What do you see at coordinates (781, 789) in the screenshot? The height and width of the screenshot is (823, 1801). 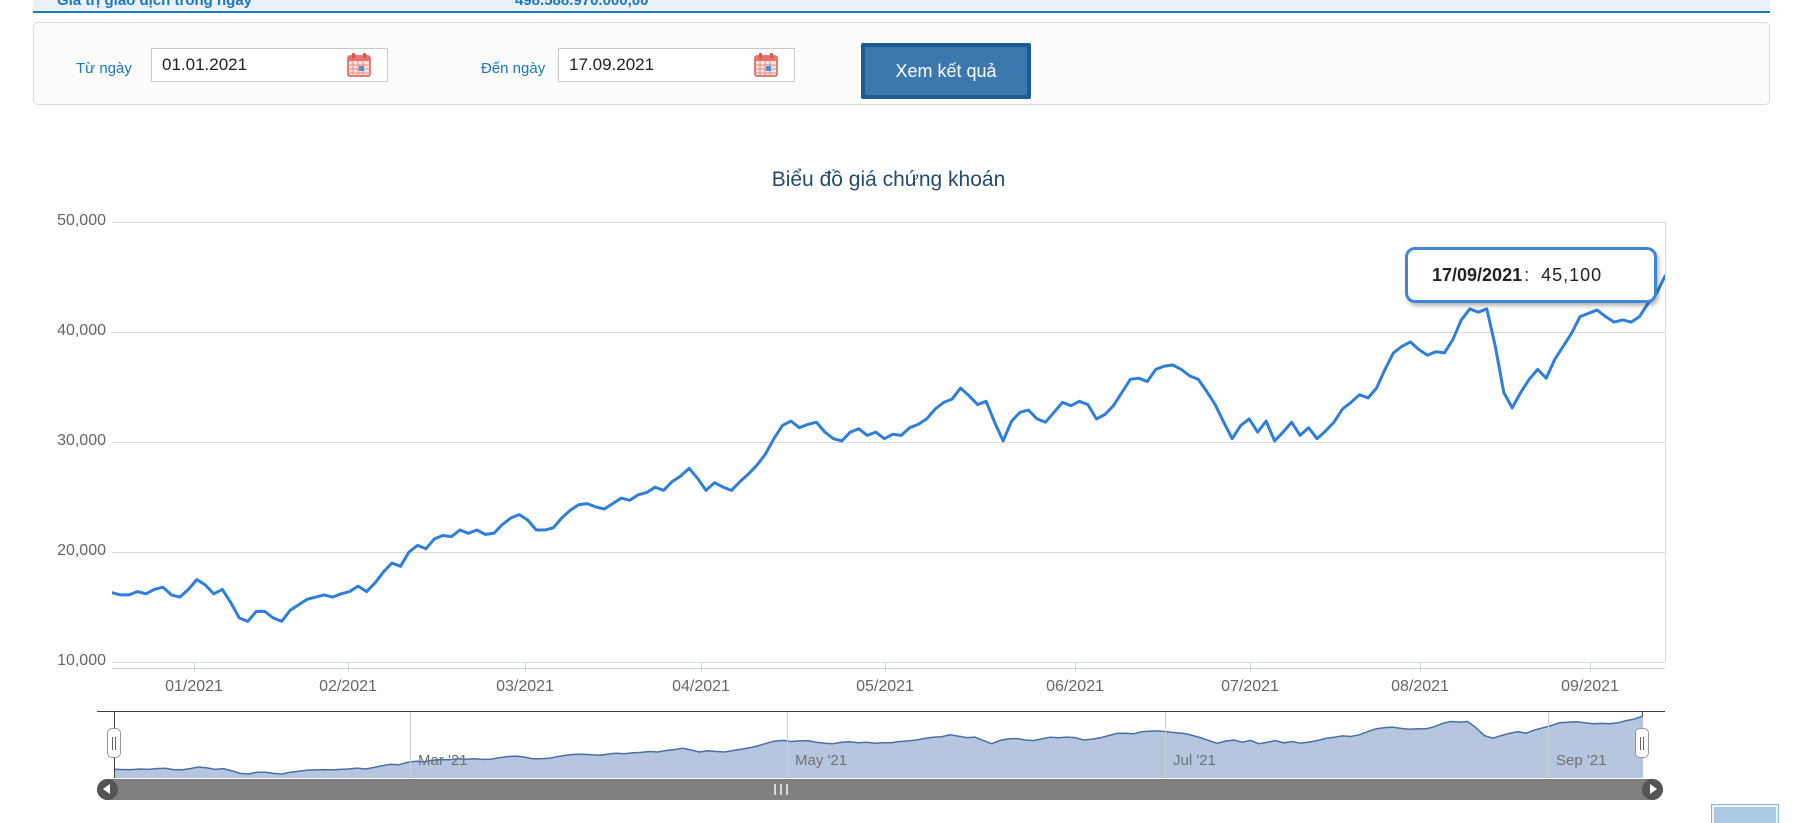 I see `scrollbar-grip-icon` at bounding box center [781, 789].